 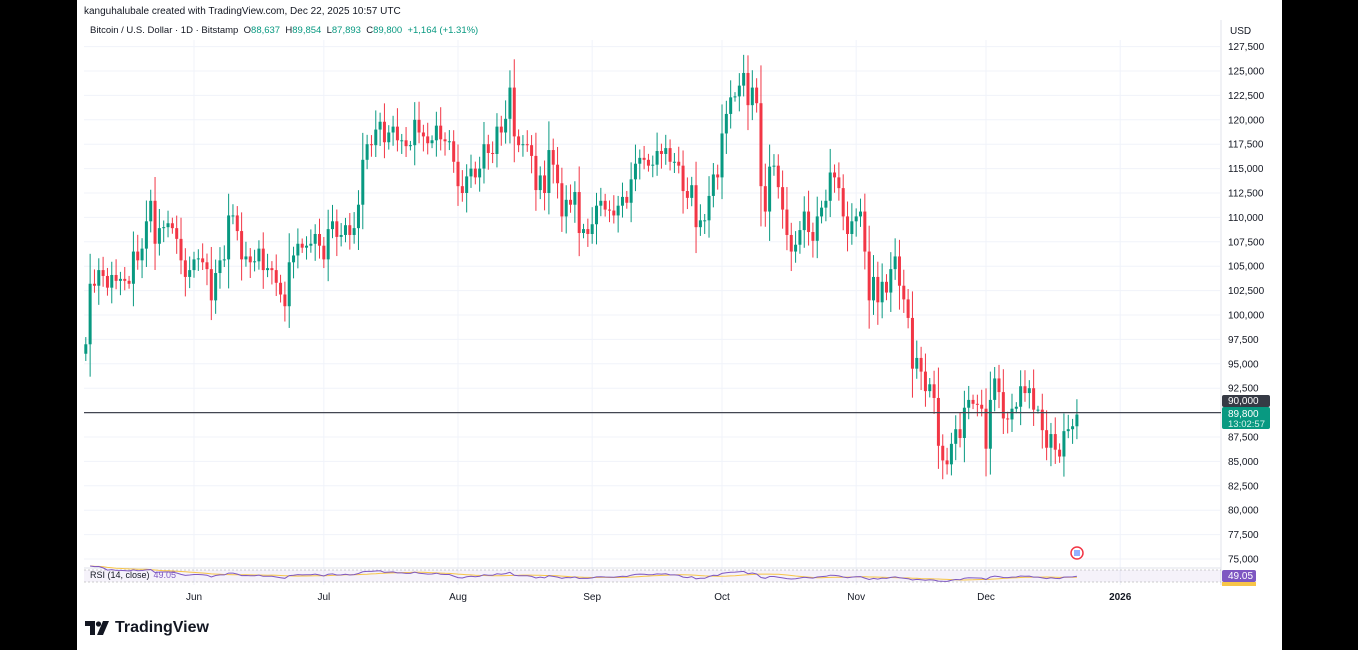 What do you see at coordinates (247, 30) in the screenshot?
I see `open-label: O` at bounding box center [247, 30].